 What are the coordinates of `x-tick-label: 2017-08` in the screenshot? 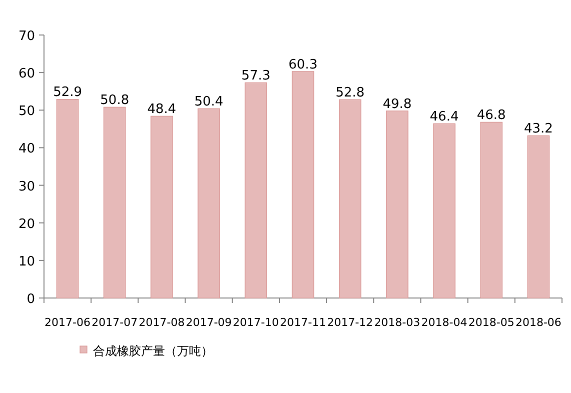 It's located at (161, 322).